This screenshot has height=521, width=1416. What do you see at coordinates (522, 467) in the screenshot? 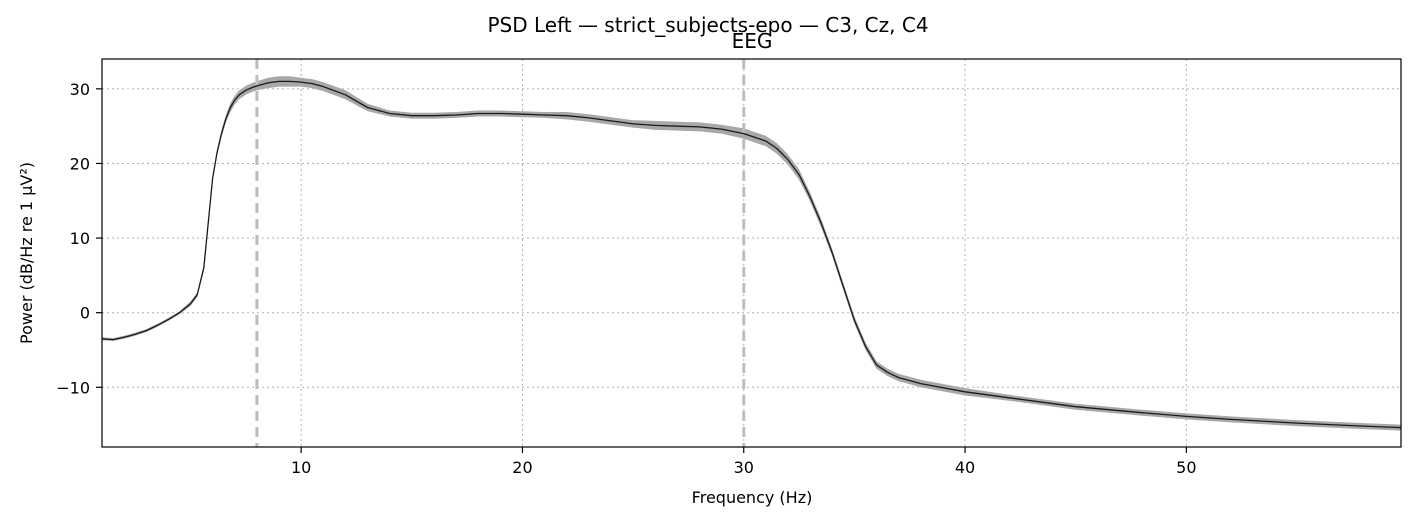
I see `x-tick-label: 20` at bounding box center [522, 467].